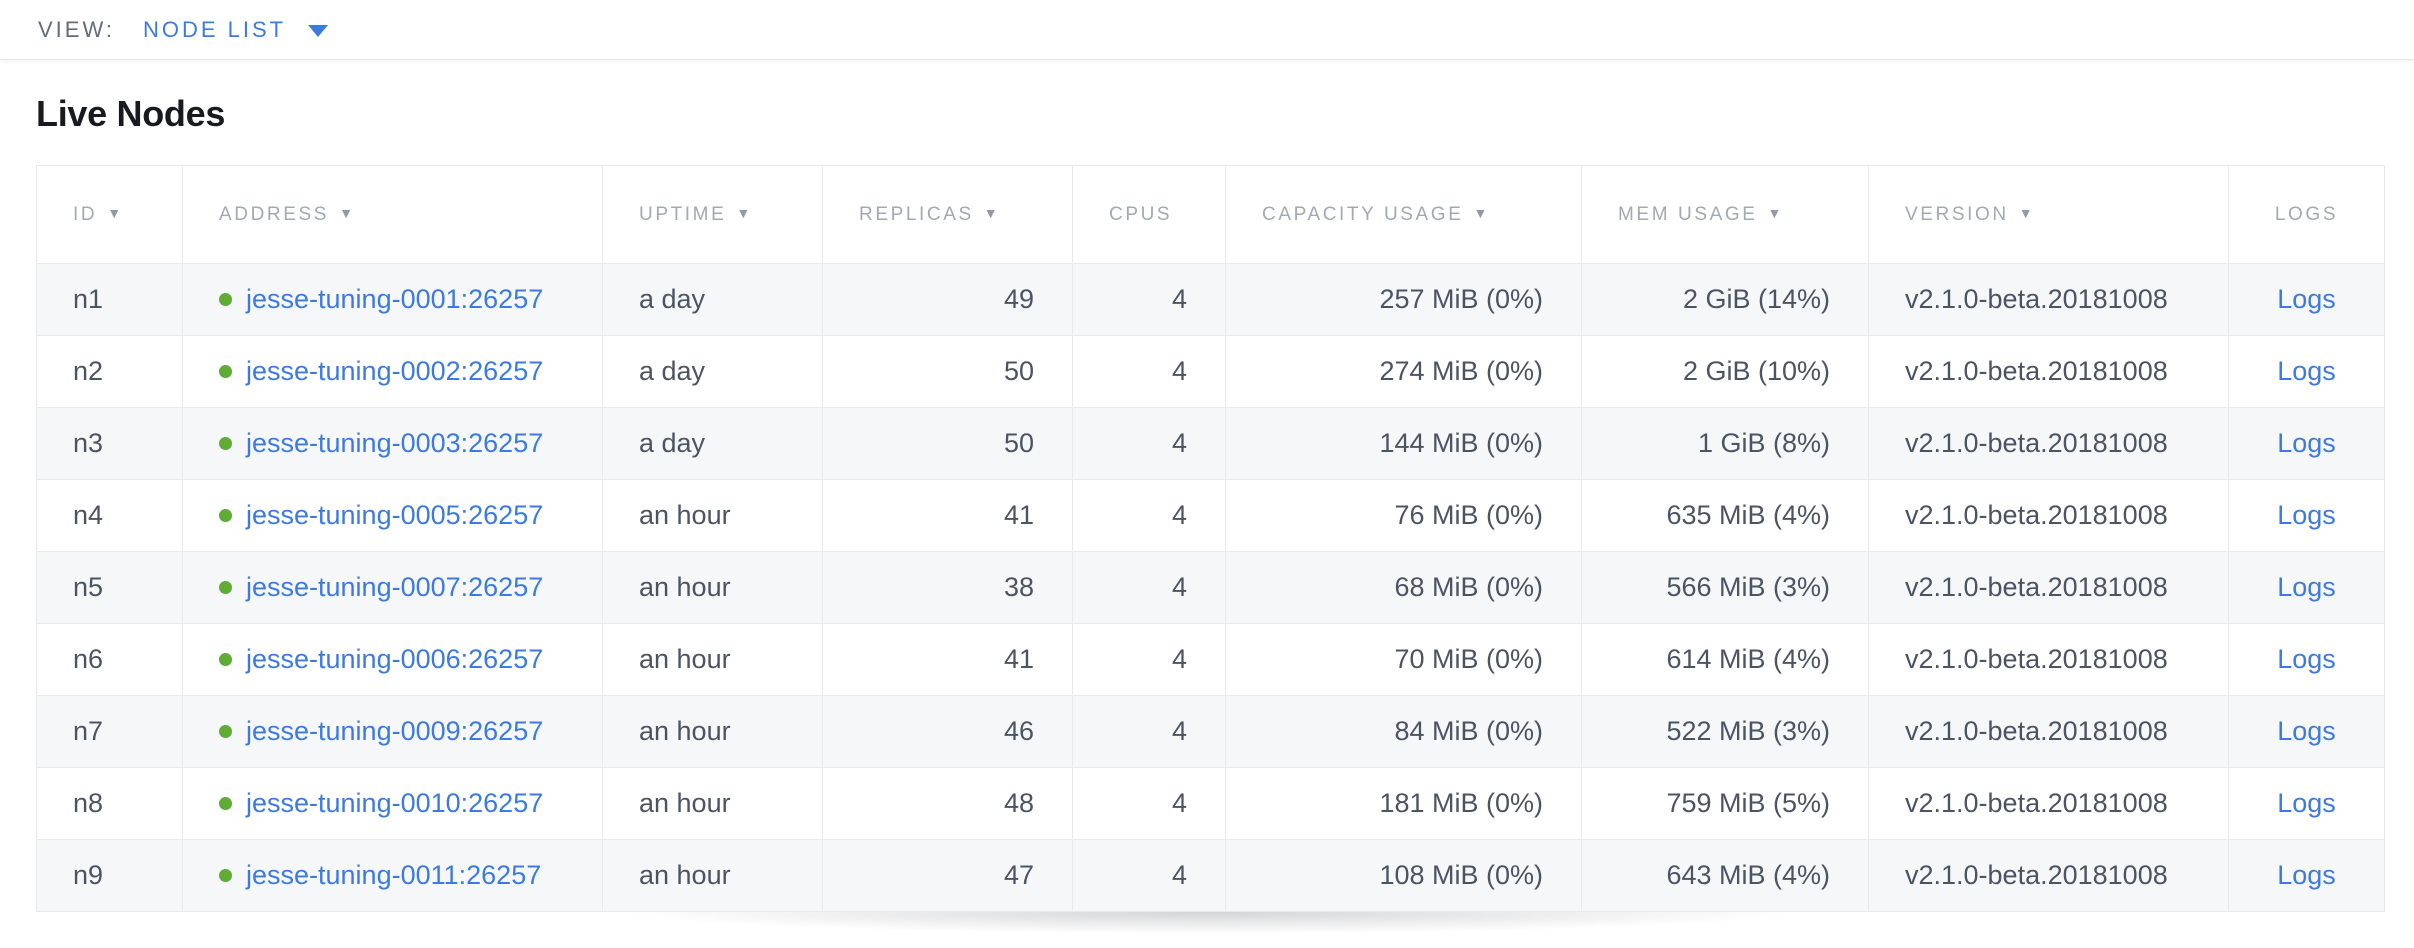  I want to click on cell-capacity: 144 MiB (0%), so click(1403, 443).